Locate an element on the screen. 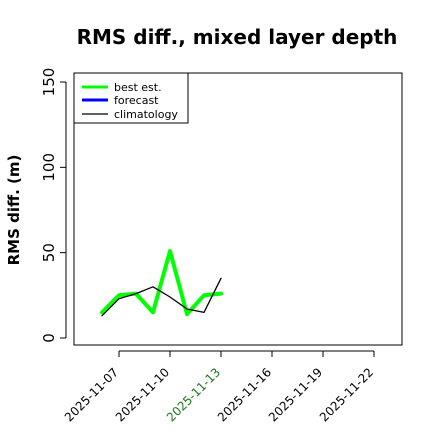 This screenshot has width=440, height=440. legend-label-forecast: forecast is located at coordinates (136, 100).